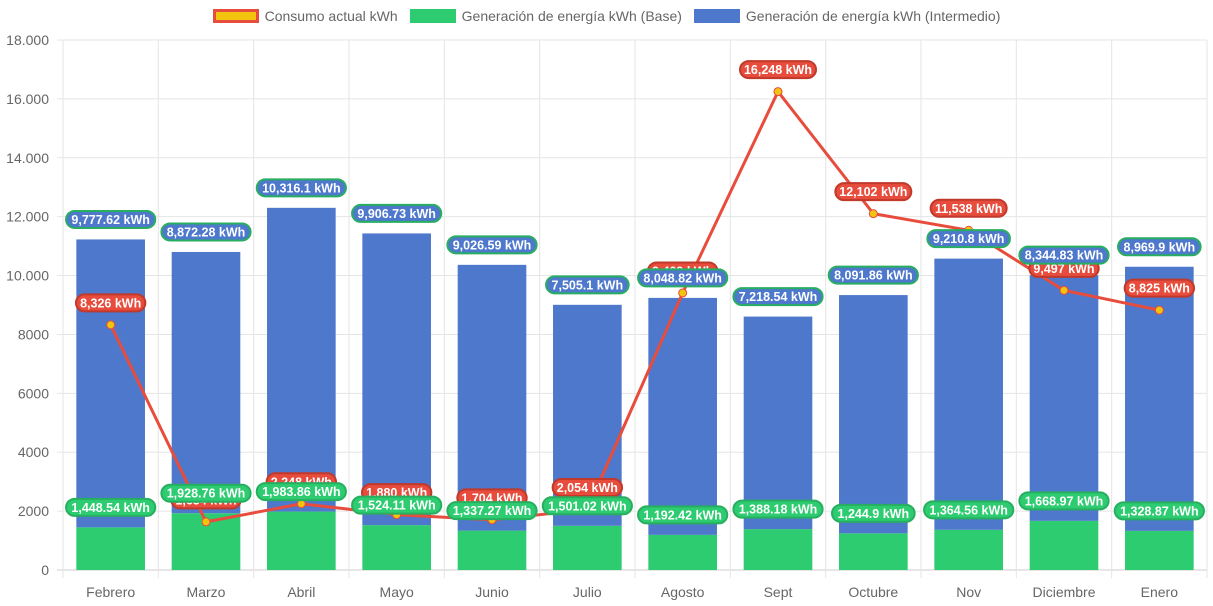 This screenshot has height=606, width=1213. Describe the element at coordinates (492, 592) in the screenshot. I see `x-tick-label: Junio` at that location.